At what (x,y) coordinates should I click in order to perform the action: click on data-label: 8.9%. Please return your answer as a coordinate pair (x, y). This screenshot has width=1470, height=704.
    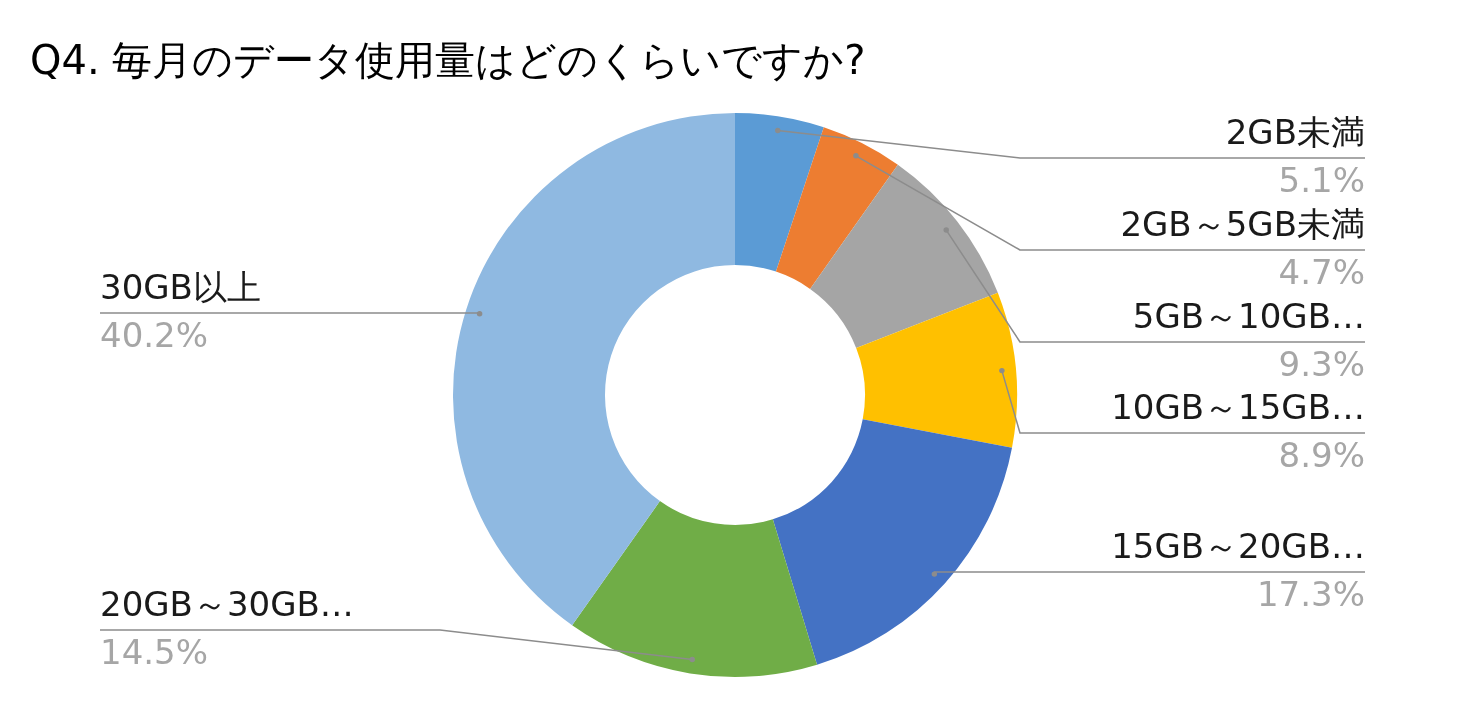
    Looking at the image, I should click on (1321, 455).